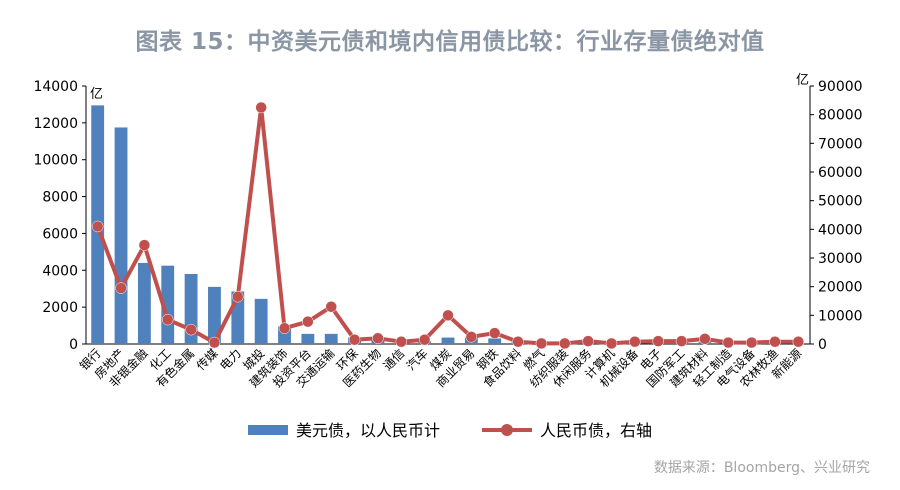  What do you see at coordinates (494, 333) in the screenshot?
I see `line-point-钢铁` at bounding box center [494, 333].